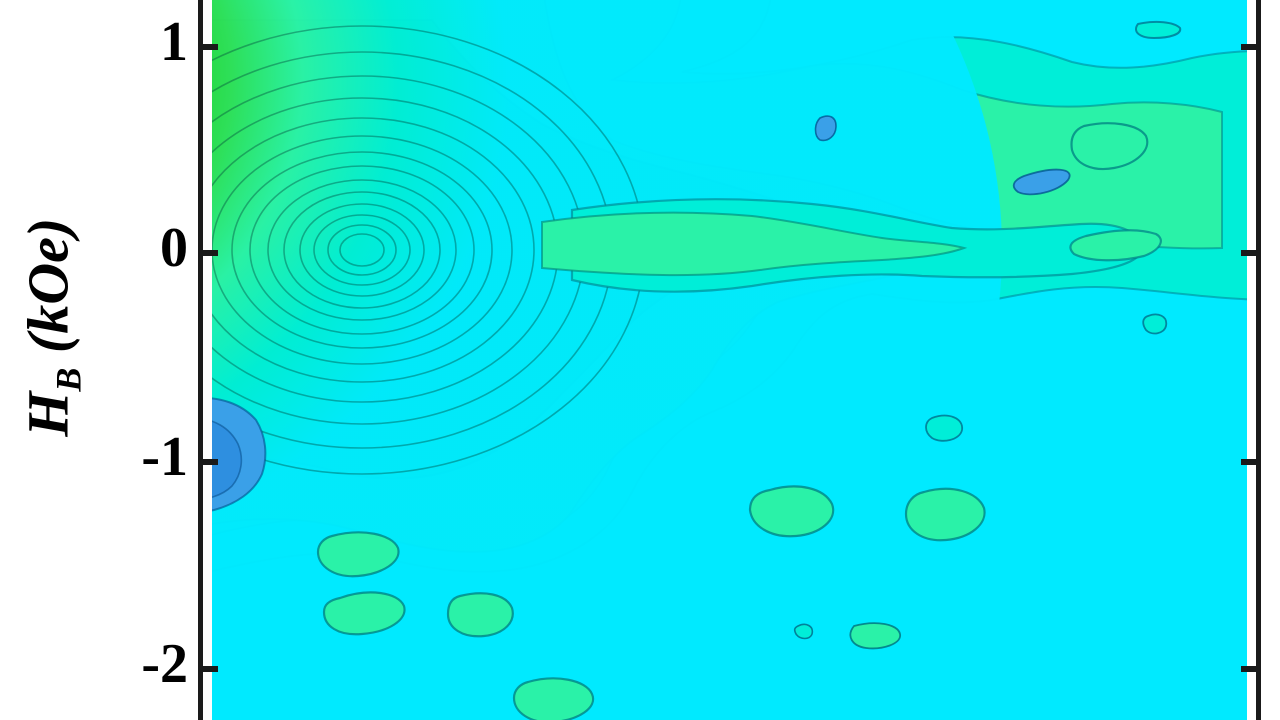 The height and width of the screenshot is (720, 1280). What do you see at coordinates (1258, 360) in the screenshot?
I see `axis-spine-right` at bounding box center [1258, 360].